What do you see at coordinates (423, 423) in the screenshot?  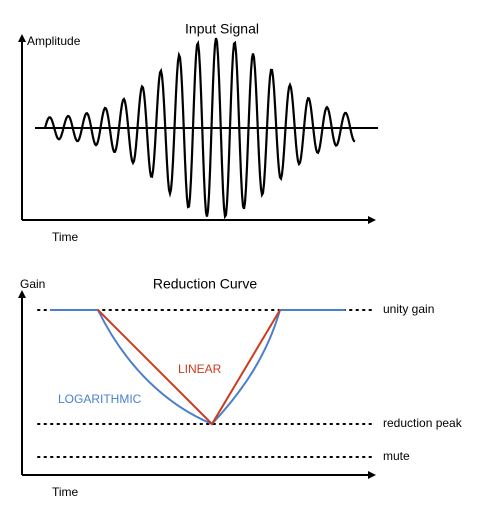 I see `level-label: reduction peak` at bounding box center [423, 423].